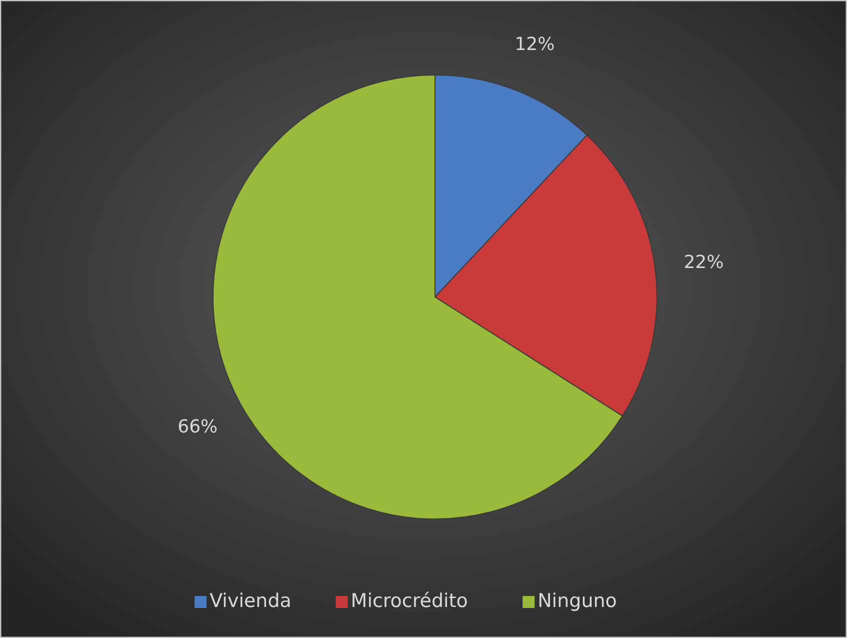 The width and height of the screenshot is (847, 638). What do you see at coordinates (409, 601) in the screenshot?
I see `legend-label: Microcrédito` at bounding box center [409, 601].